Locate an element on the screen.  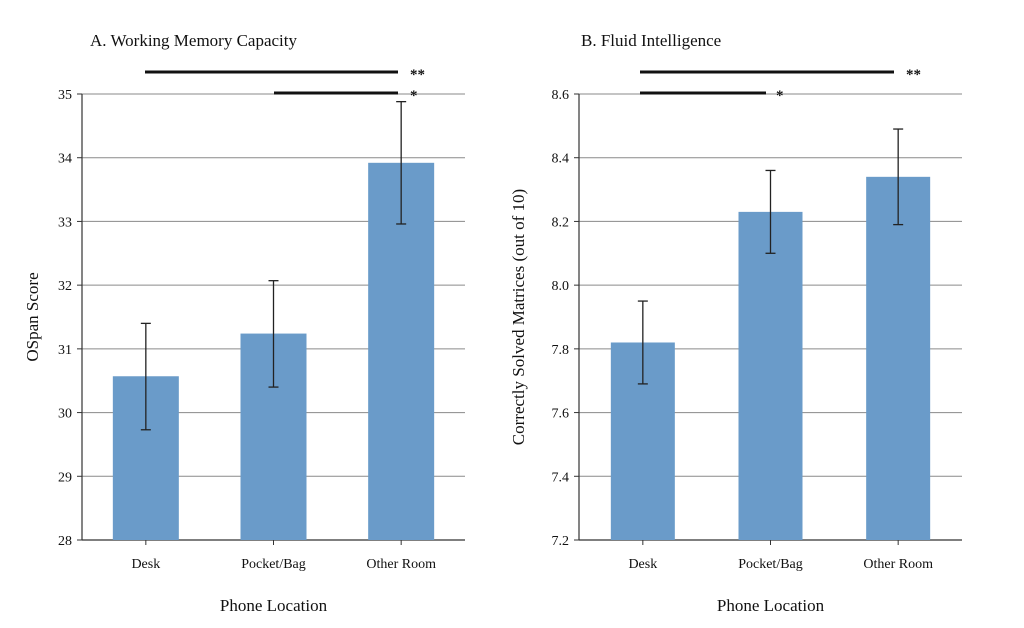
y-tick-label: 35 is located at coordinates (65, 95).